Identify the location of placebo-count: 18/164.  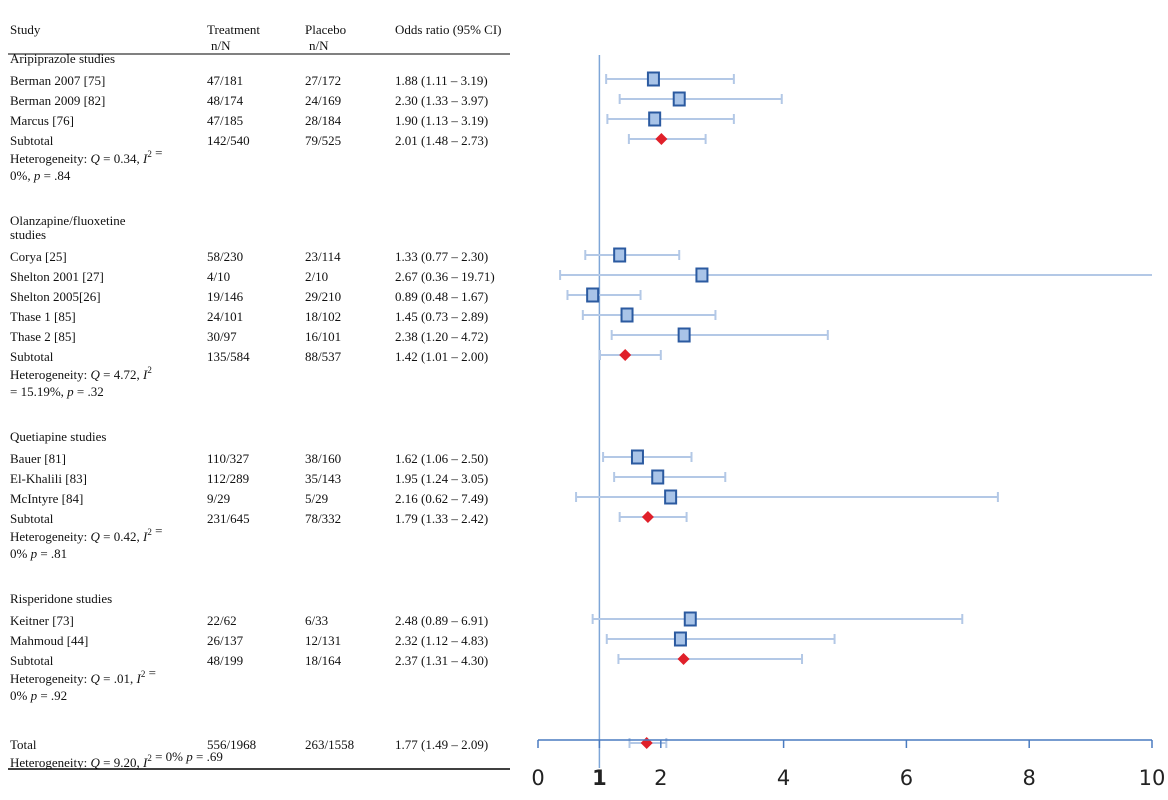
(323, 660).